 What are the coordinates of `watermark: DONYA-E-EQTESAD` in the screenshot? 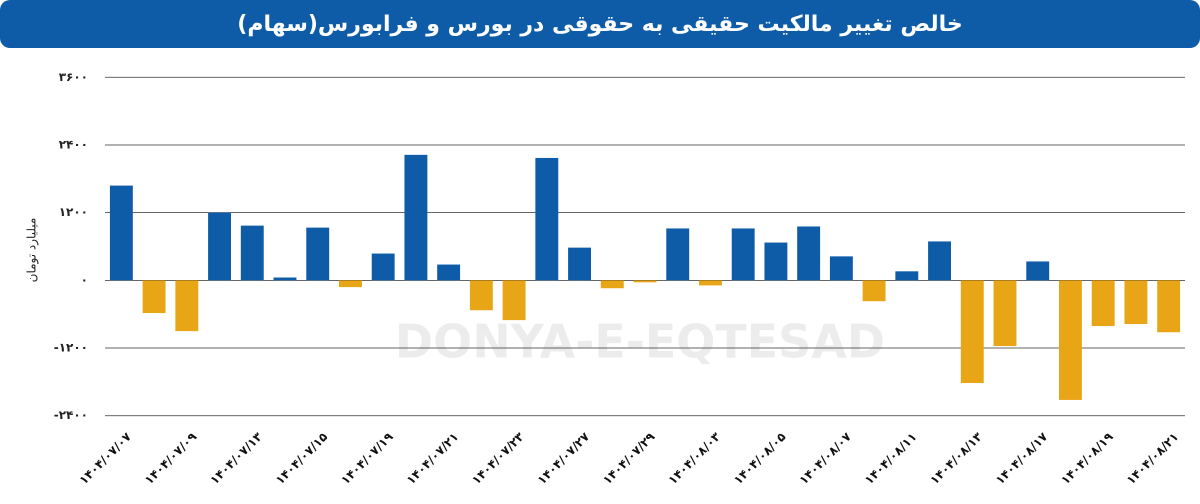 It's located at (640, 342).